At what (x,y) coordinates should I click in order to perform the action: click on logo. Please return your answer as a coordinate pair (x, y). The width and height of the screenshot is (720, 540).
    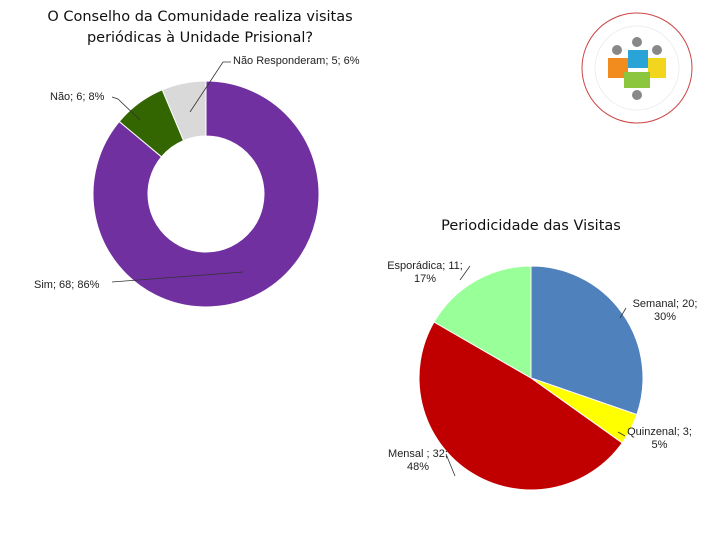
    Looking at the image, I should click on (637, 68).